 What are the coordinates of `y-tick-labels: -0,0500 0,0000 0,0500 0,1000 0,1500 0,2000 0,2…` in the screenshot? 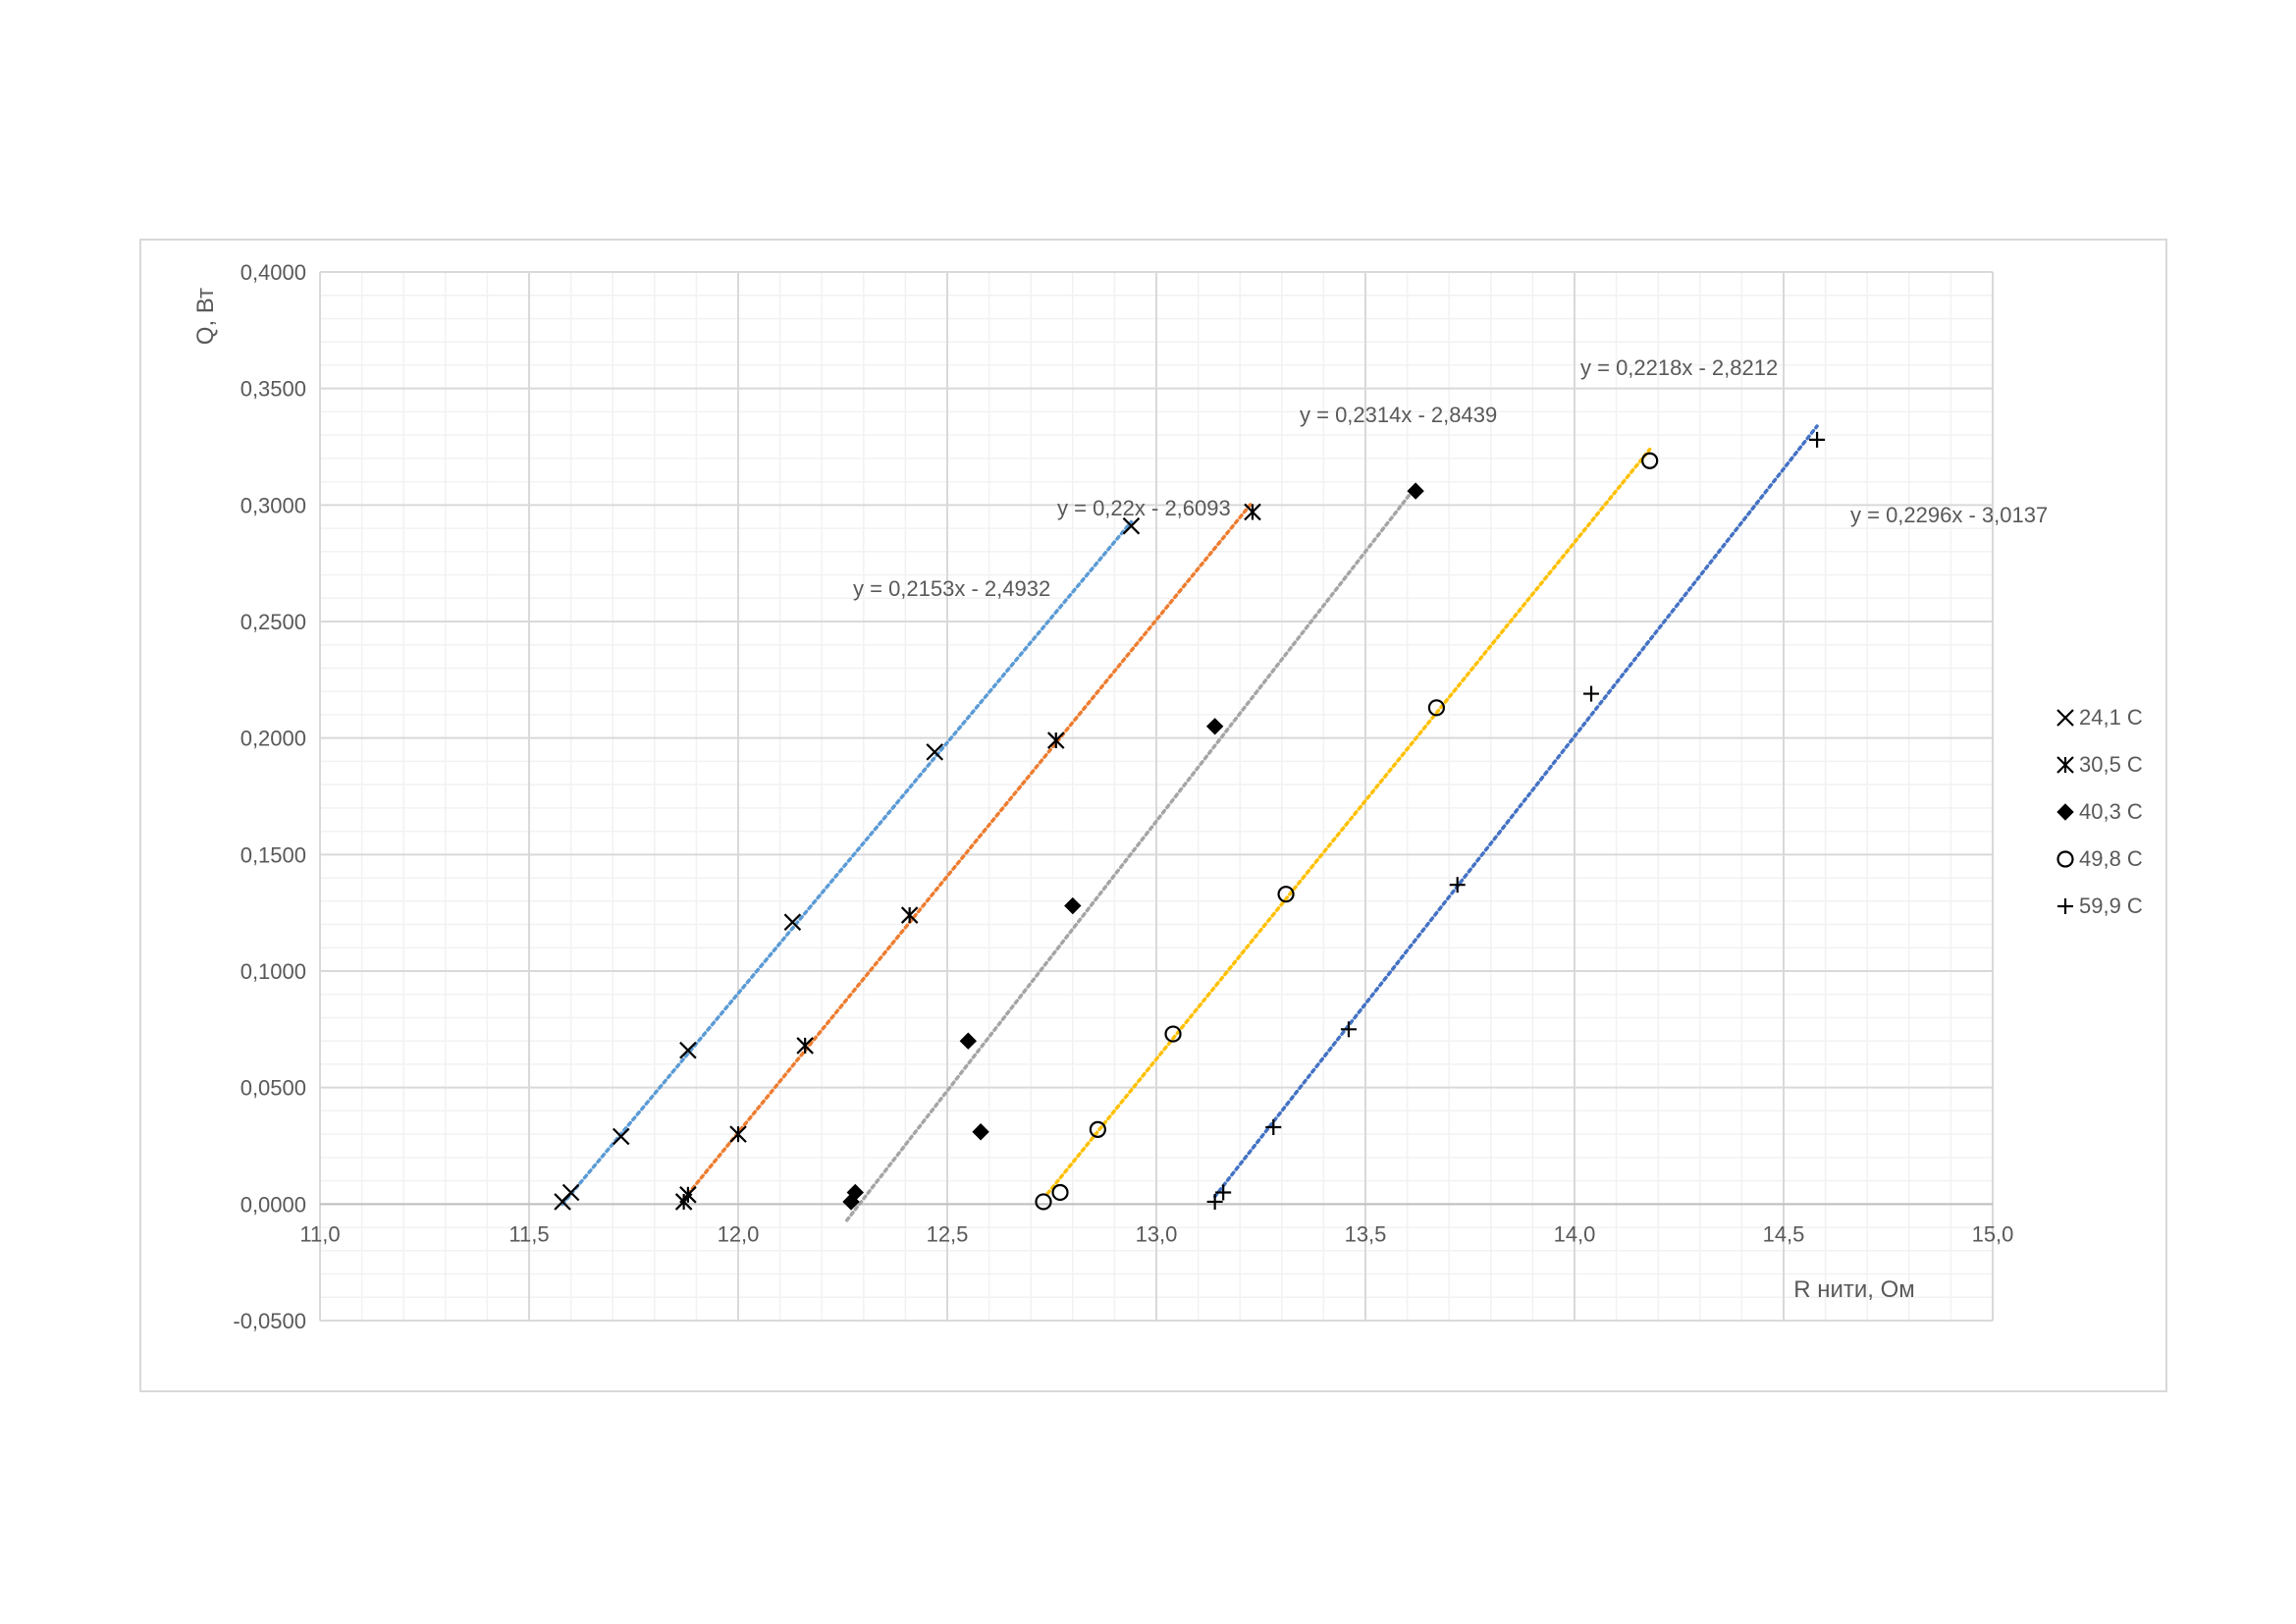 It's located at (269, 796).